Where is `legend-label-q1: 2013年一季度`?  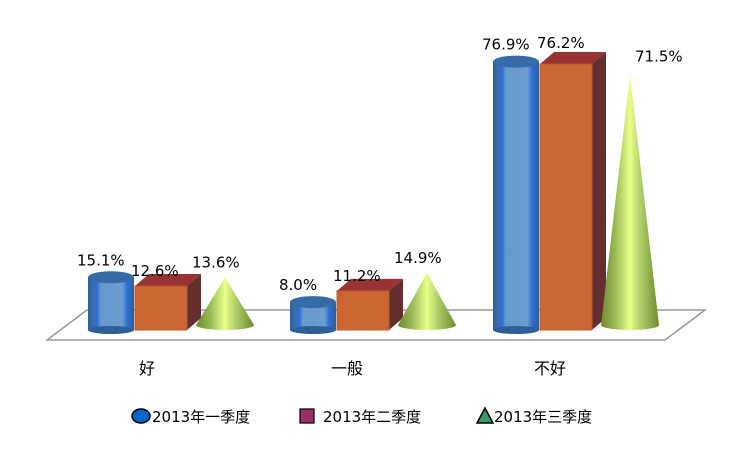 legend-label-q1: 2013年一季度 is located at coordinates (201, 417).